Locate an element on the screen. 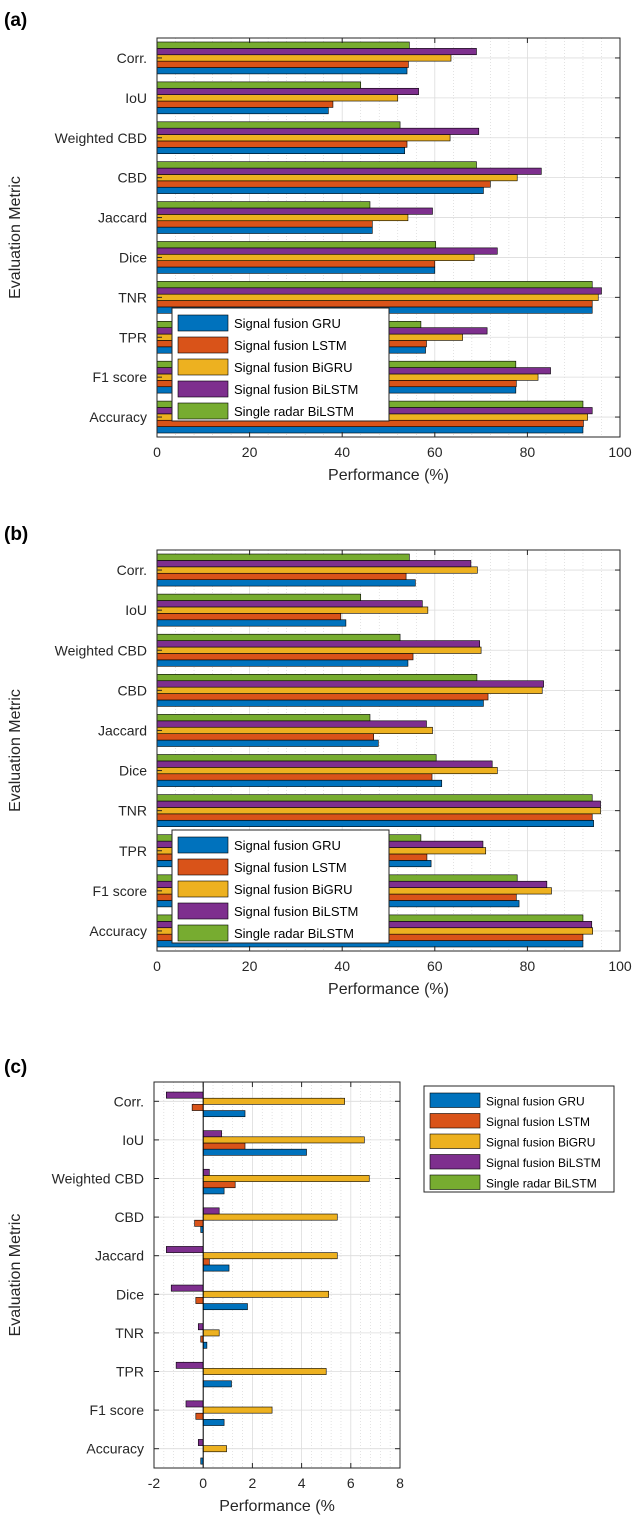 This screenshot has height=1522, width=635. x-tick-label: 80 is located at coordinates (528, 452).